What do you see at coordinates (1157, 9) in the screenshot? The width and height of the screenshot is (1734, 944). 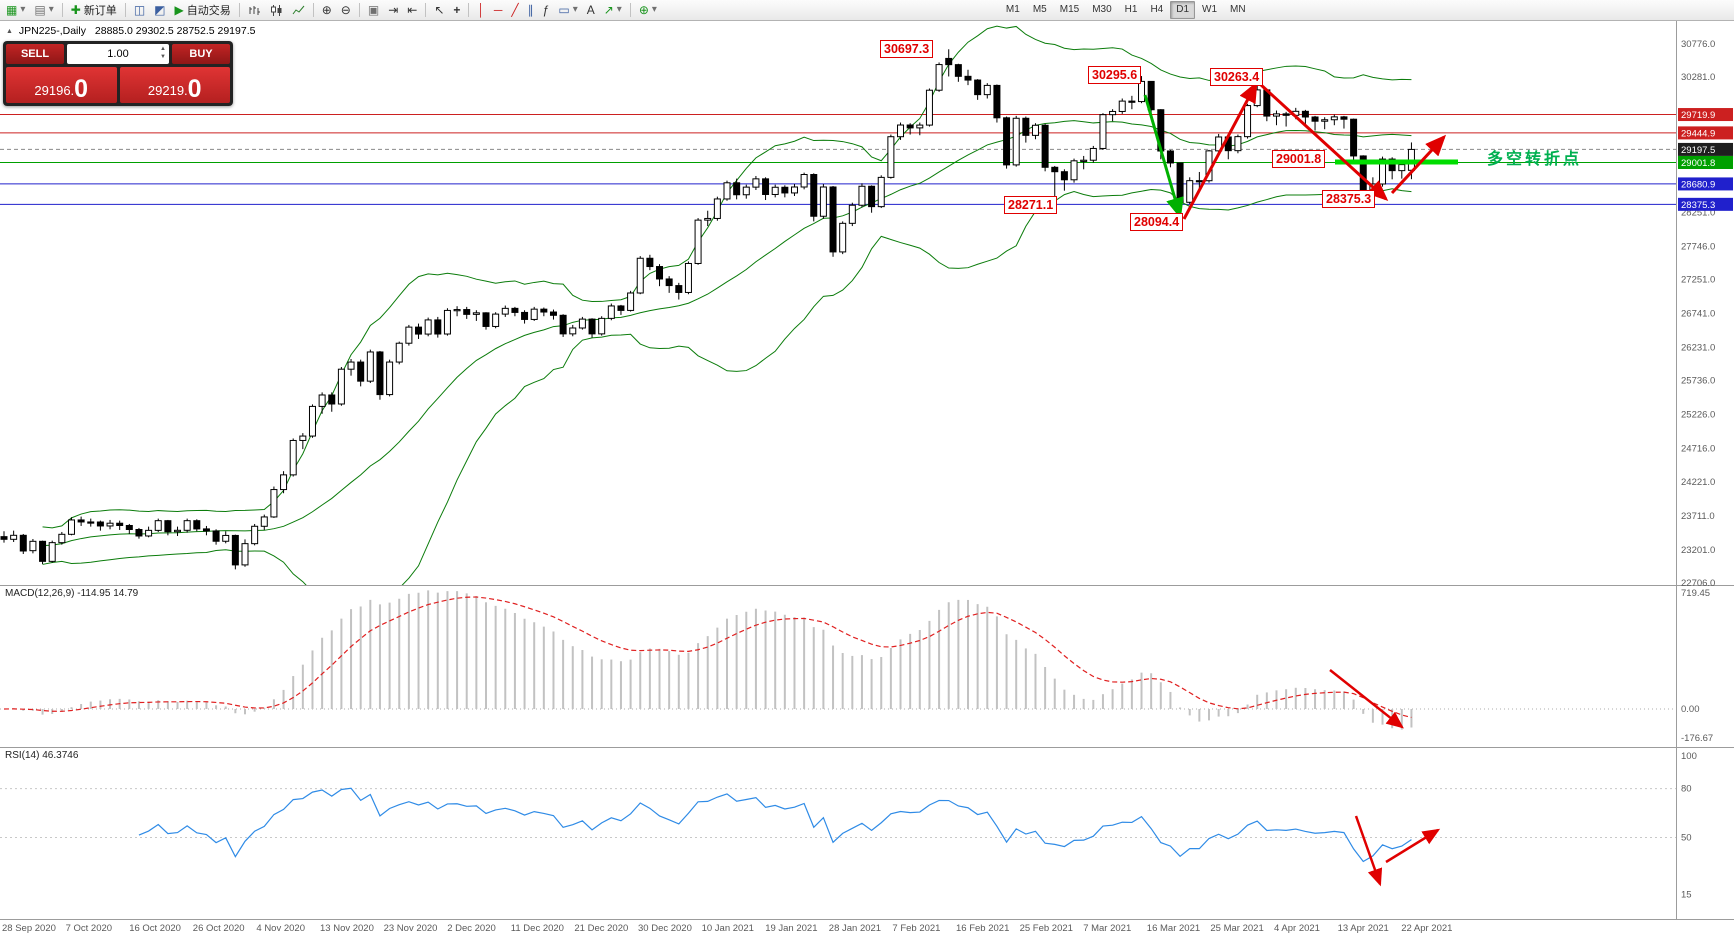 I see `timeframe-h4: H4` at bounding box center [1157, 9].